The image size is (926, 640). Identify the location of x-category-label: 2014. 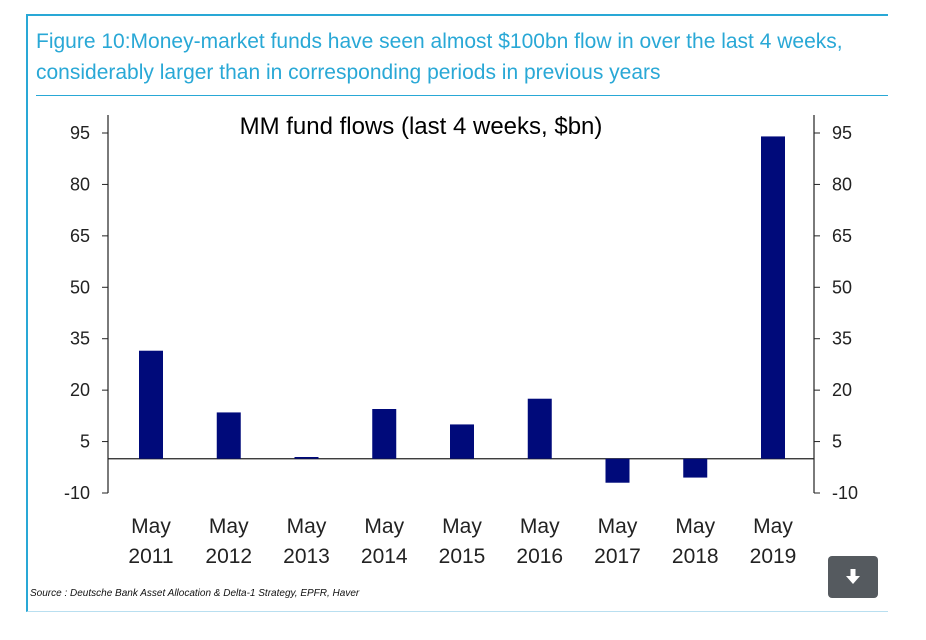
(384, 556).